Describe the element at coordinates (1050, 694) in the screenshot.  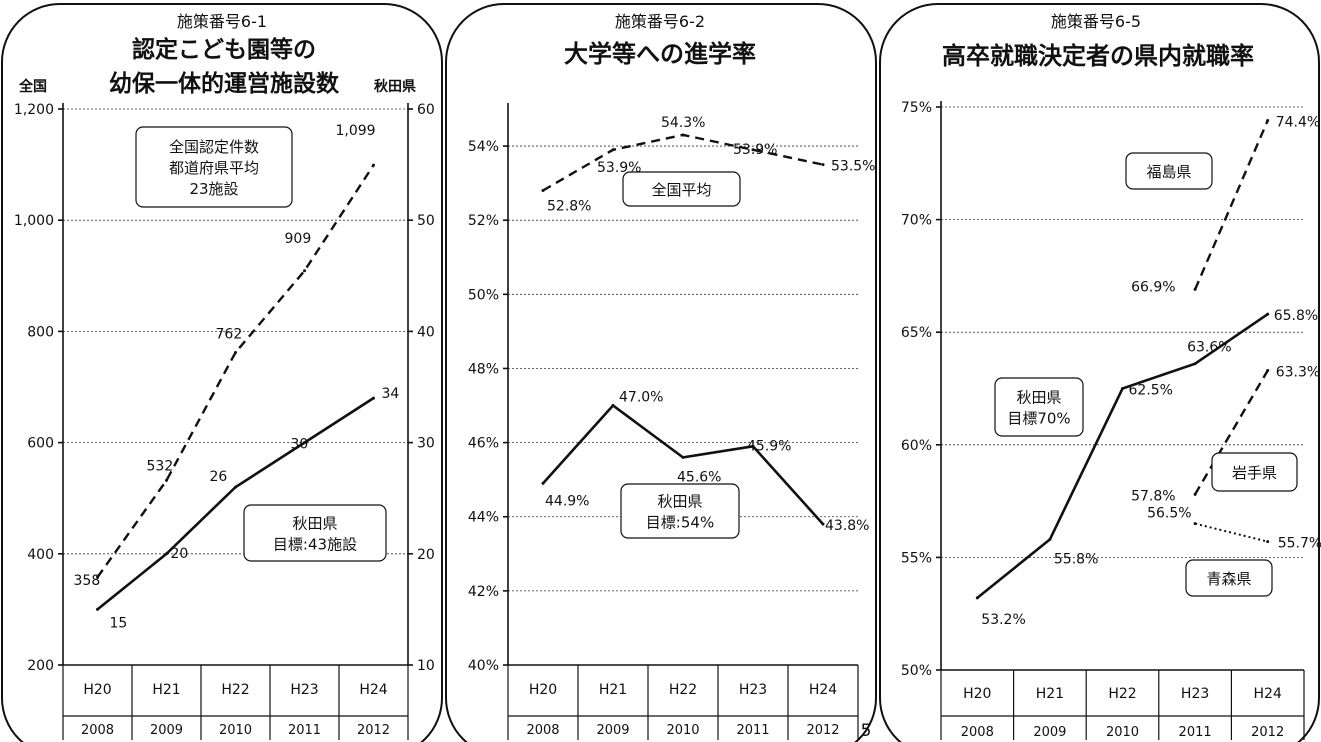
I see `x-tick-label: H21` at that location.